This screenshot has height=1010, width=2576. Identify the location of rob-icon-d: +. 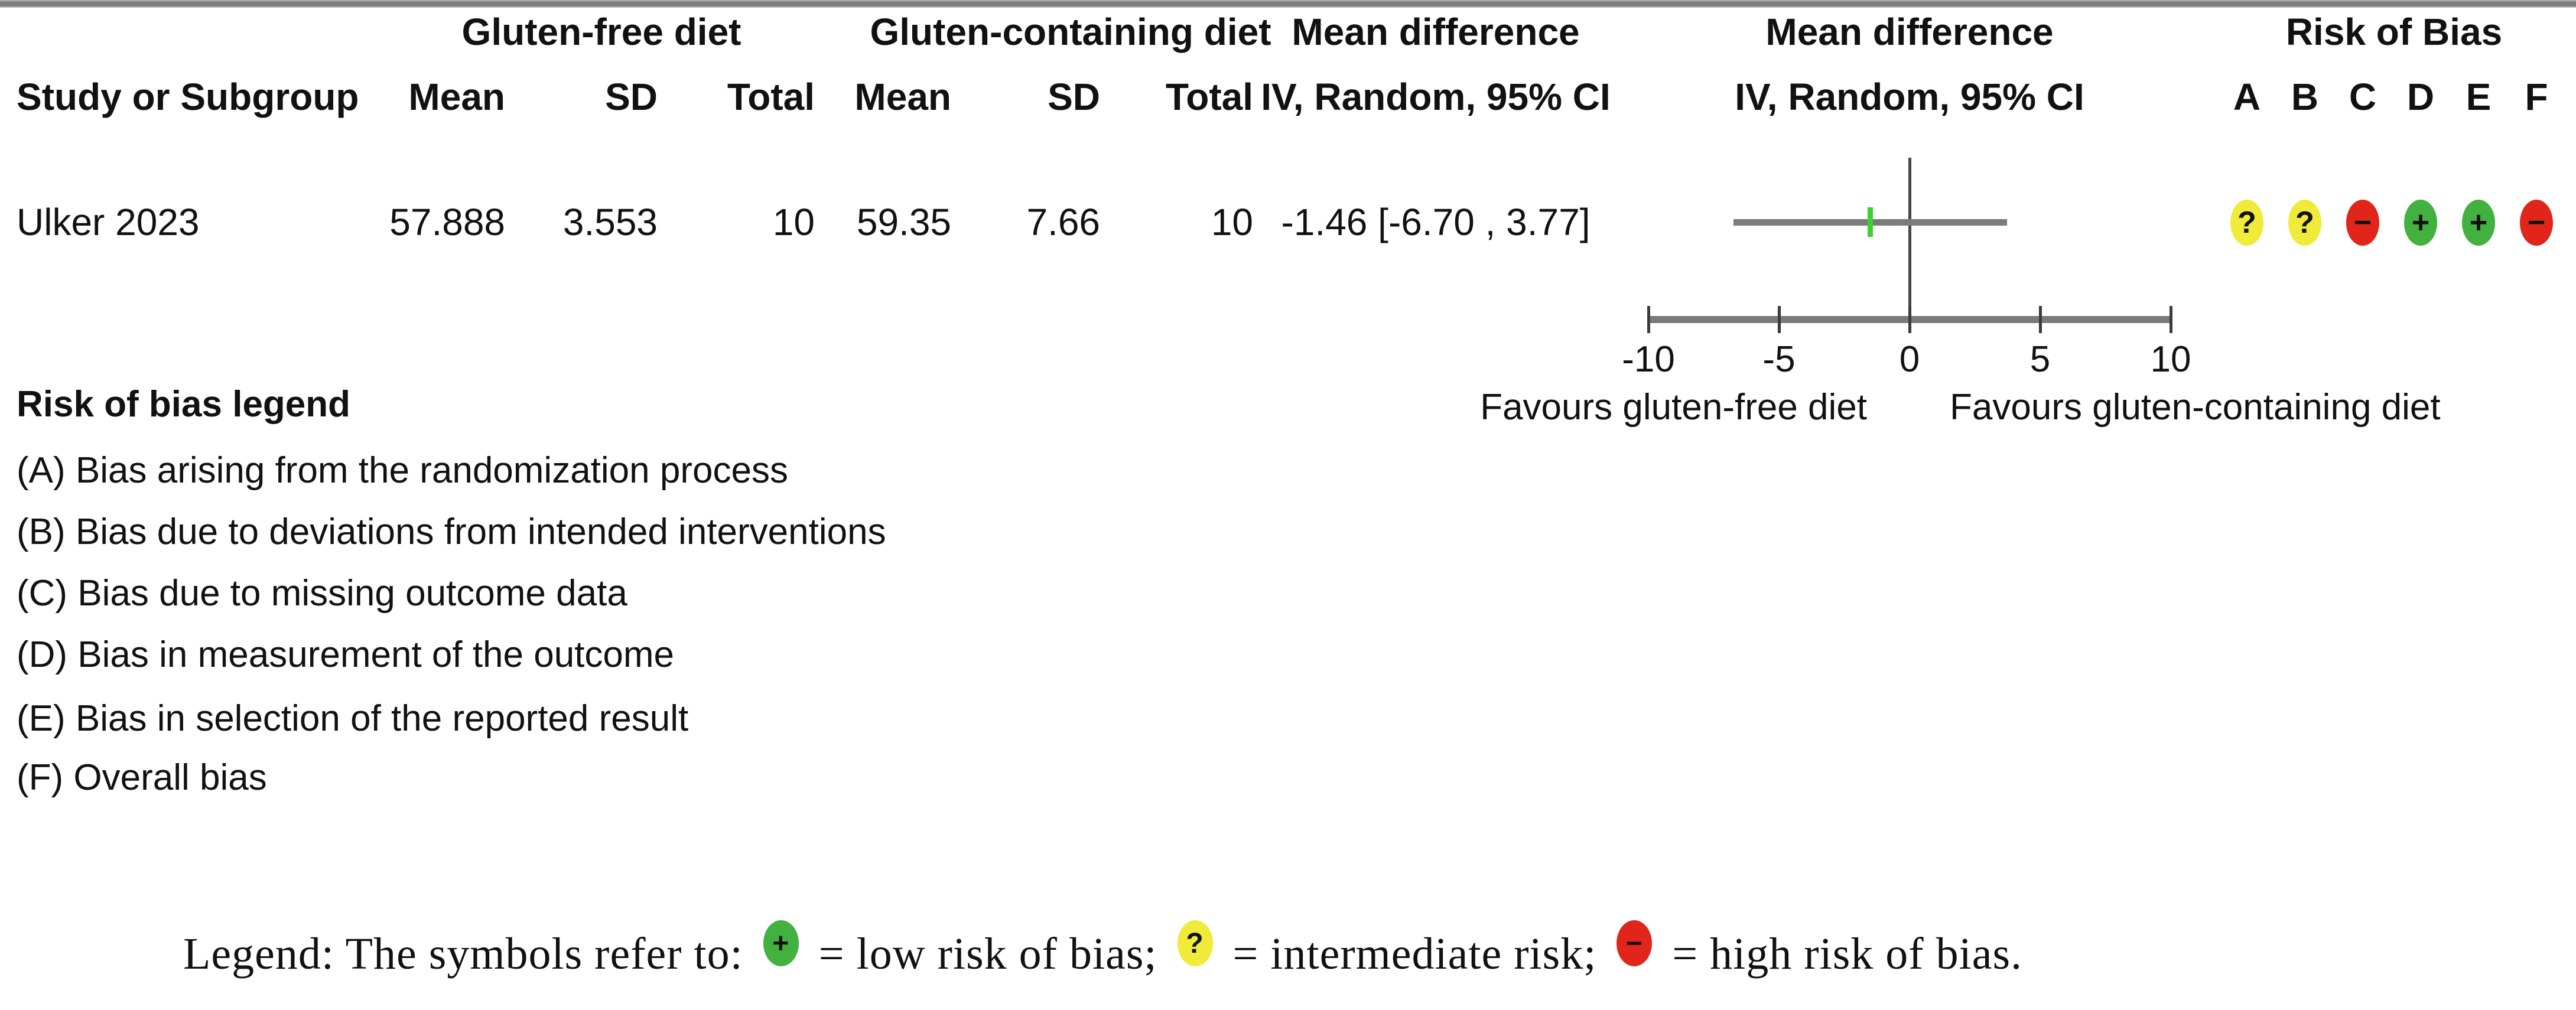
(2421, 223).